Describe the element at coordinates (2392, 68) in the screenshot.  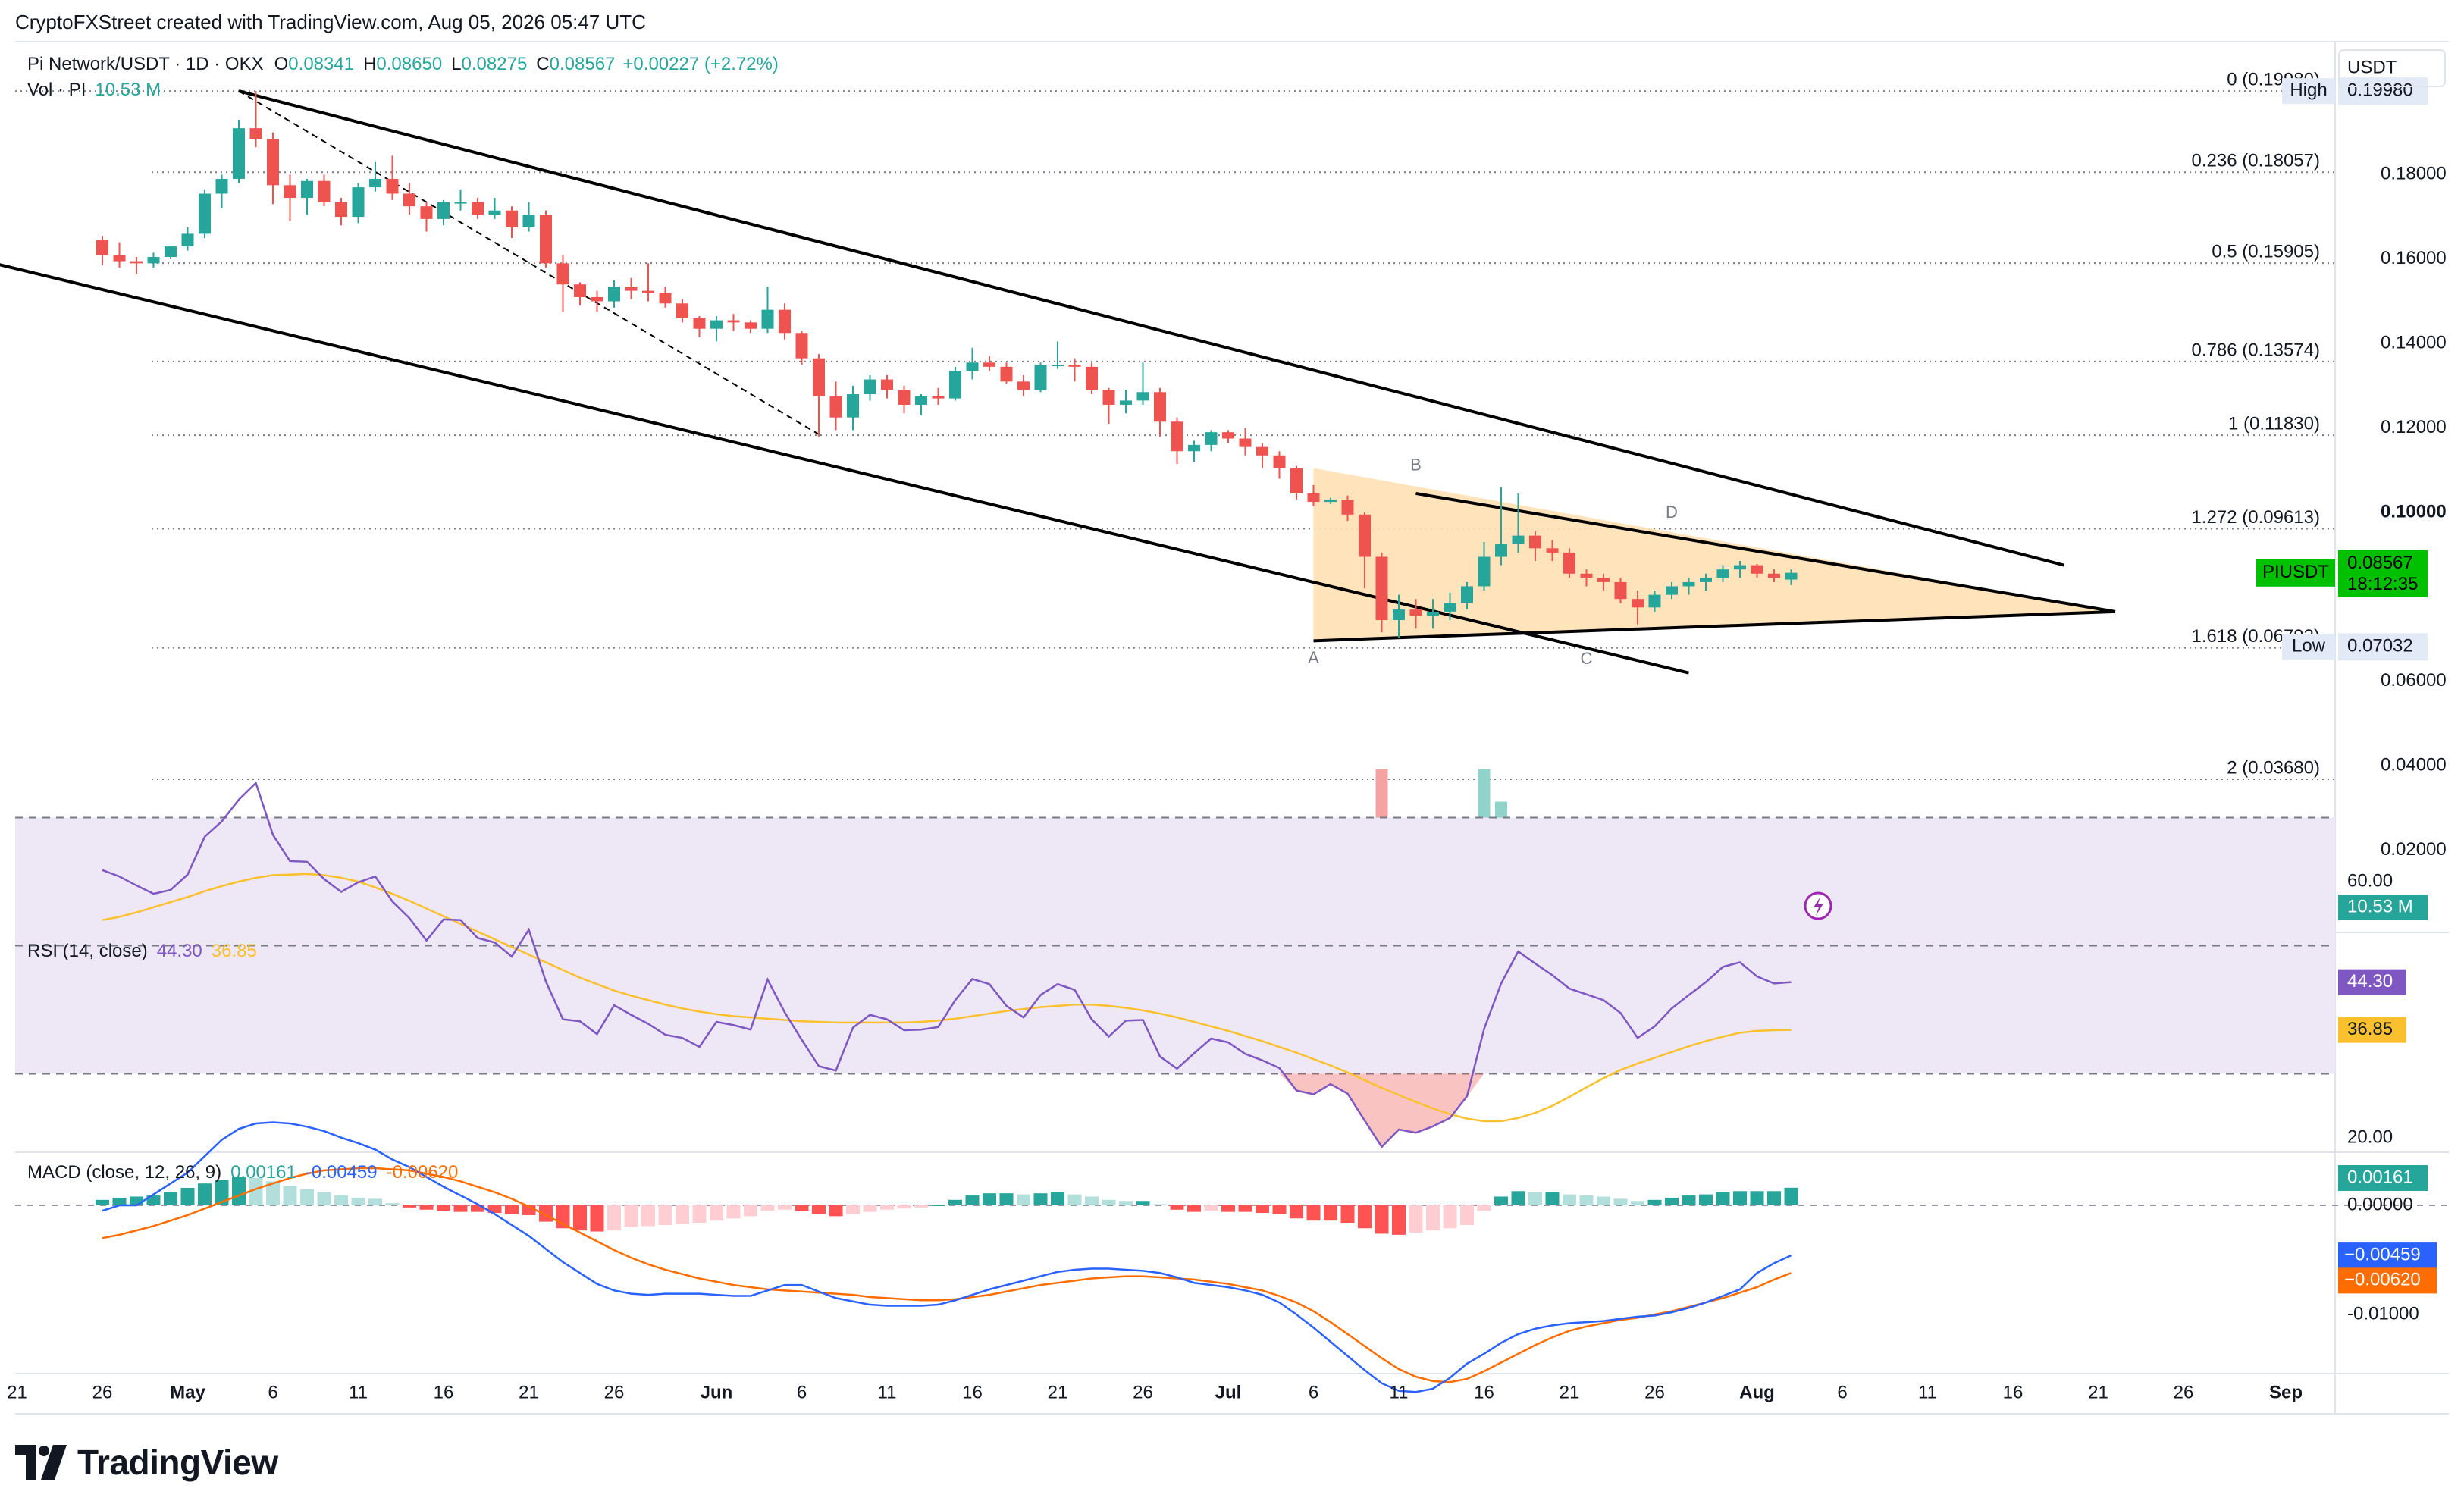
I see `currency-button` at that location.